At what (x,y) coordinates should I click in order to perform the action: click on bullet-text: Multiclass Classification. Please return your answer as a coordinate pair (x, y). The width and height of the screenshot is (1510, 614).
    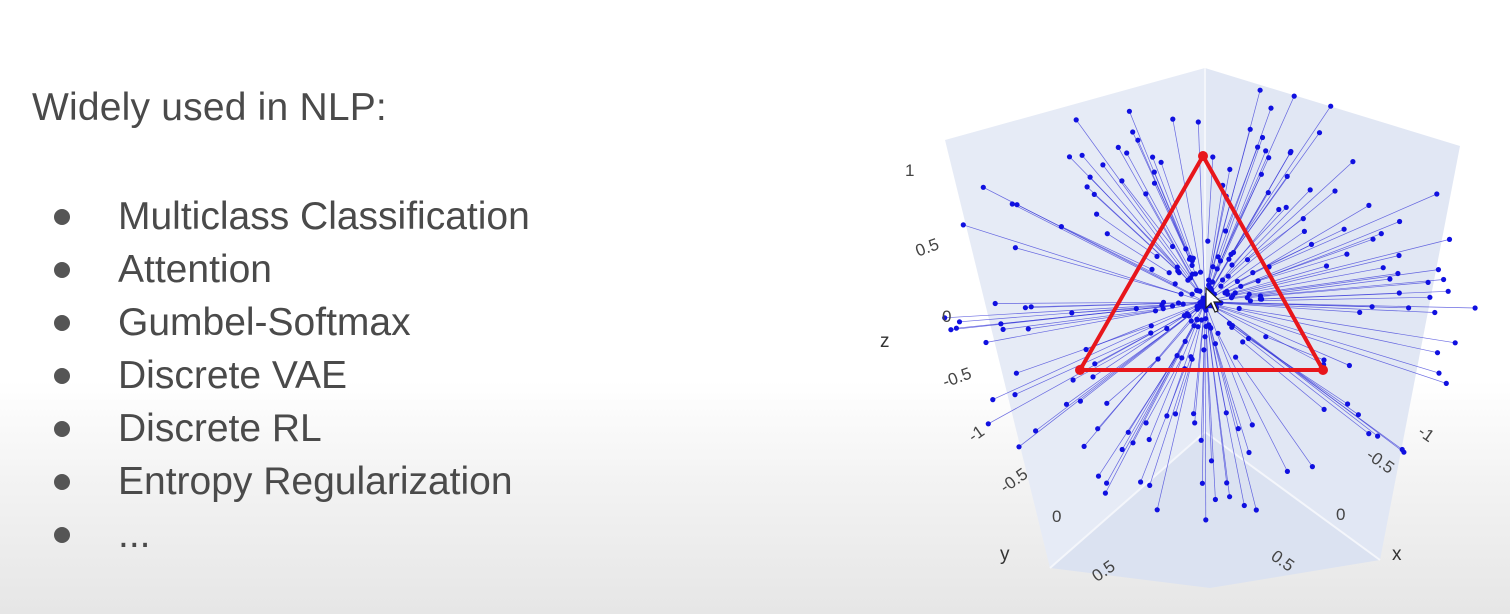
    Looking at the image, I should click on (324, 216).